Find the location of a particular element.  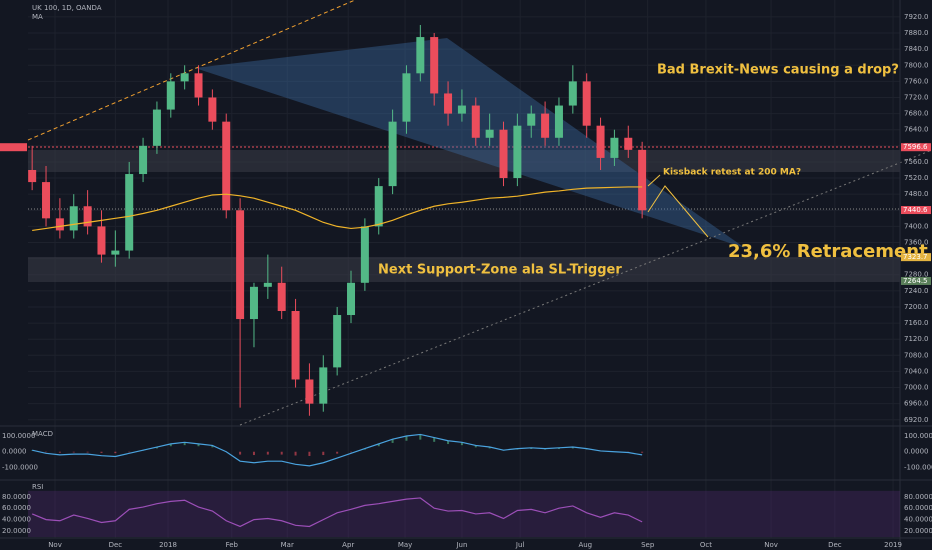

trend-line is located at coordinates (191, 70).